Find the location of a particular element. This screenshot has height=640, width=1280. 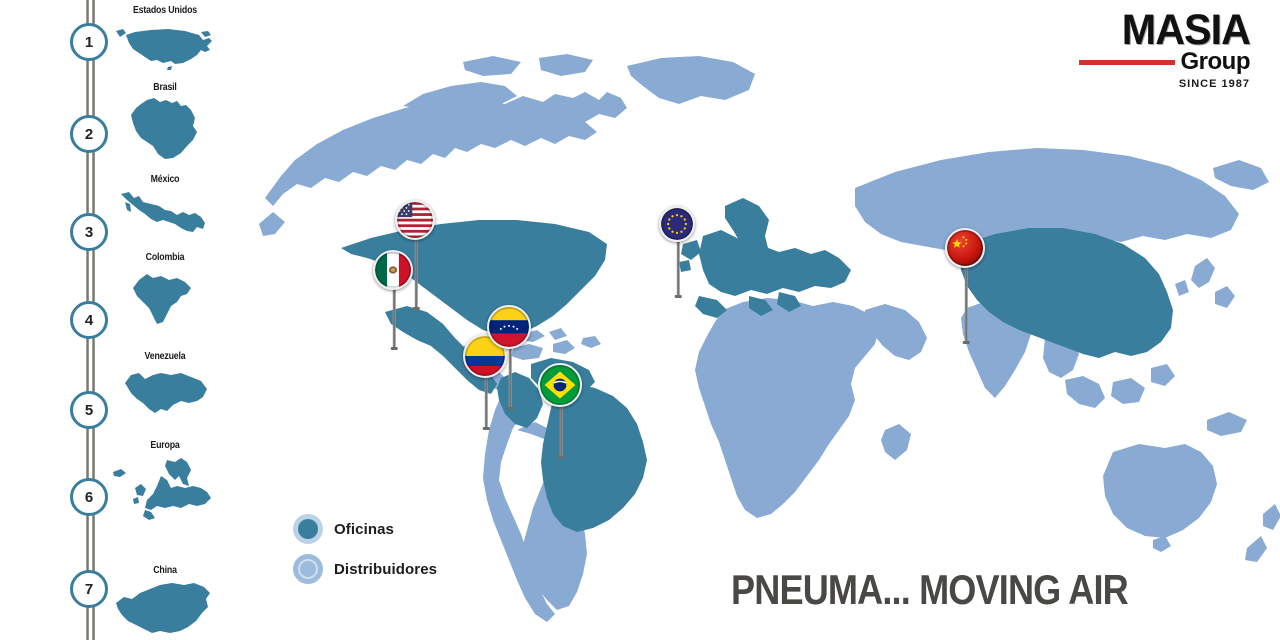

step-ring: 5 is located at coordinates (89, 410).